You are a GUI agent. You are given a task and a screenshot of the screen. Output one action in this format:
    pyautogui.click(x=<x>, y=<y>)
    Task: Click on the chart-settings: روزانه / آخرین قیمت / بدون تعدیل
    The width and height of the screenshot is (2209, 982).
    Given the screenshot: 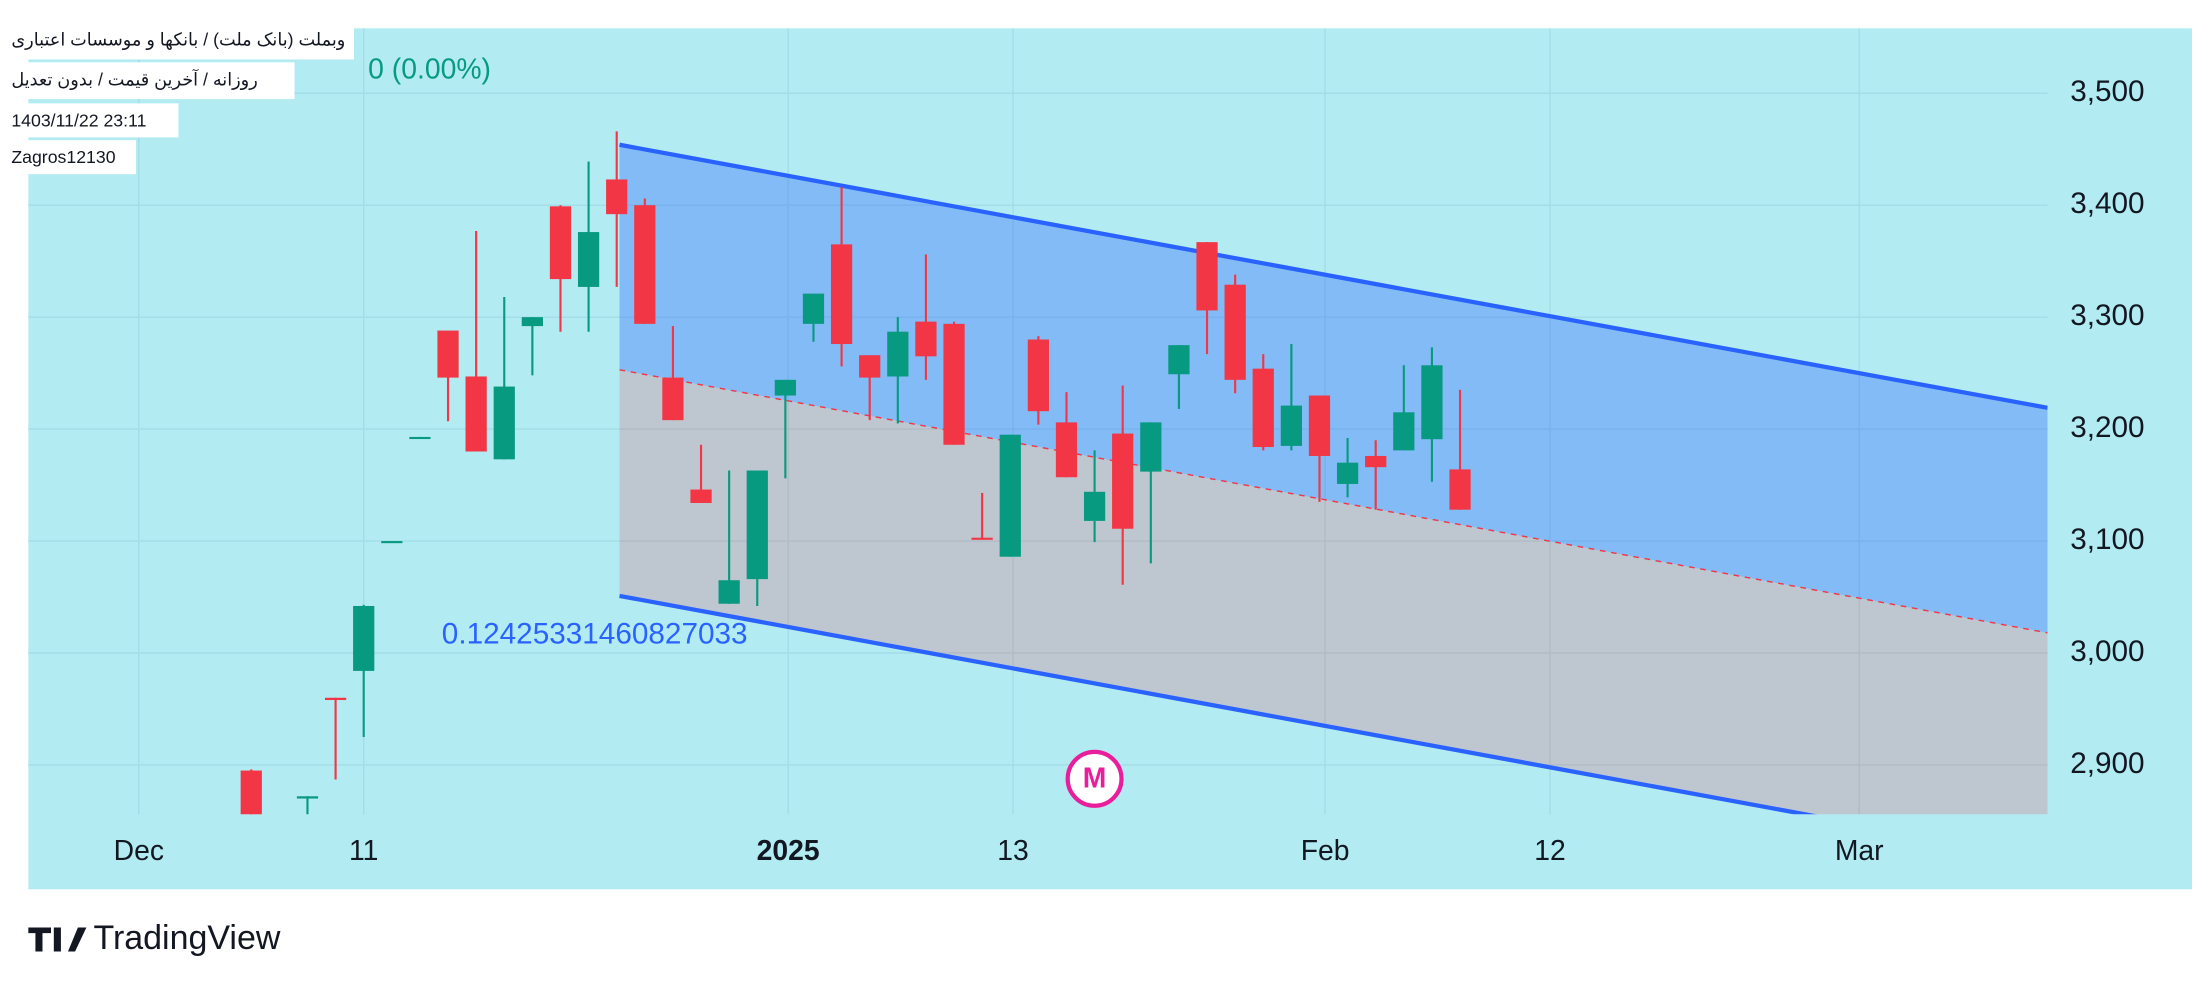 What is the action you would take?
    pyautogui.click(x=134, y=79)
    